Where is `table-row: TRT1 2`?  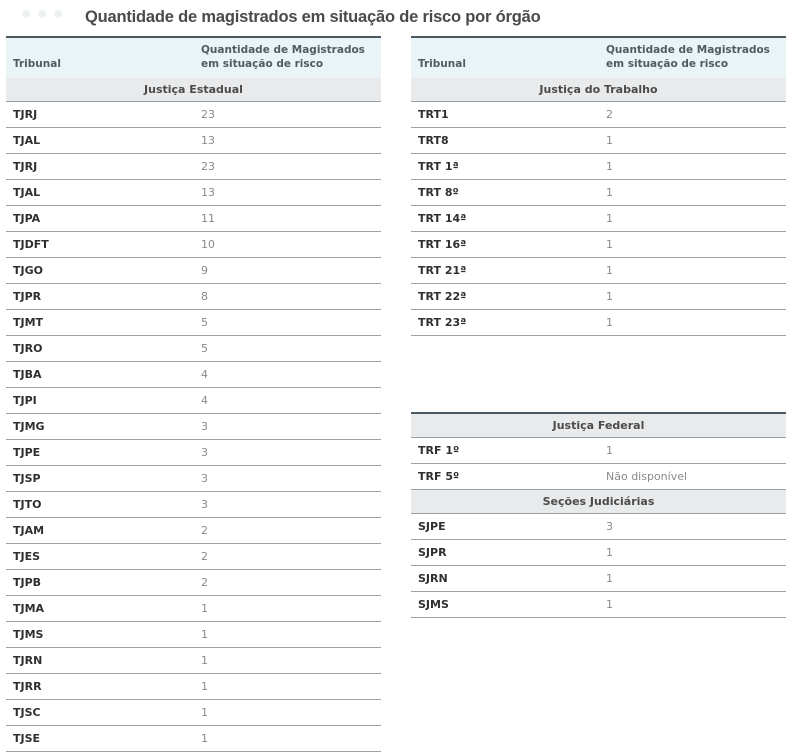
table-row: TRT1 2 is located at coordinates (598, 114).